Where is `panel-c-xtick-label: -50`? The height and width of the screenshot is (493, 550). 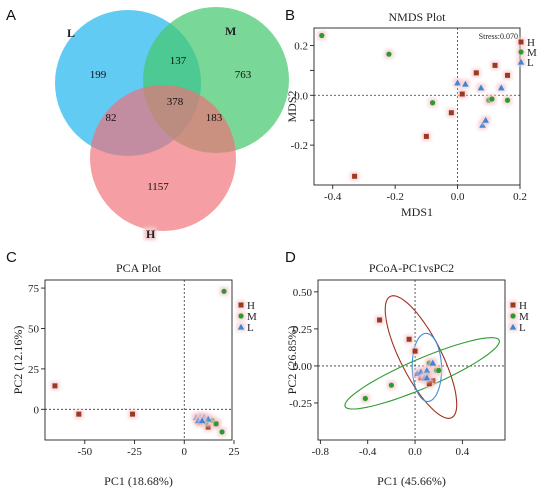 panel-c-xtick-label: -50 is located at coordinates (84, 452).